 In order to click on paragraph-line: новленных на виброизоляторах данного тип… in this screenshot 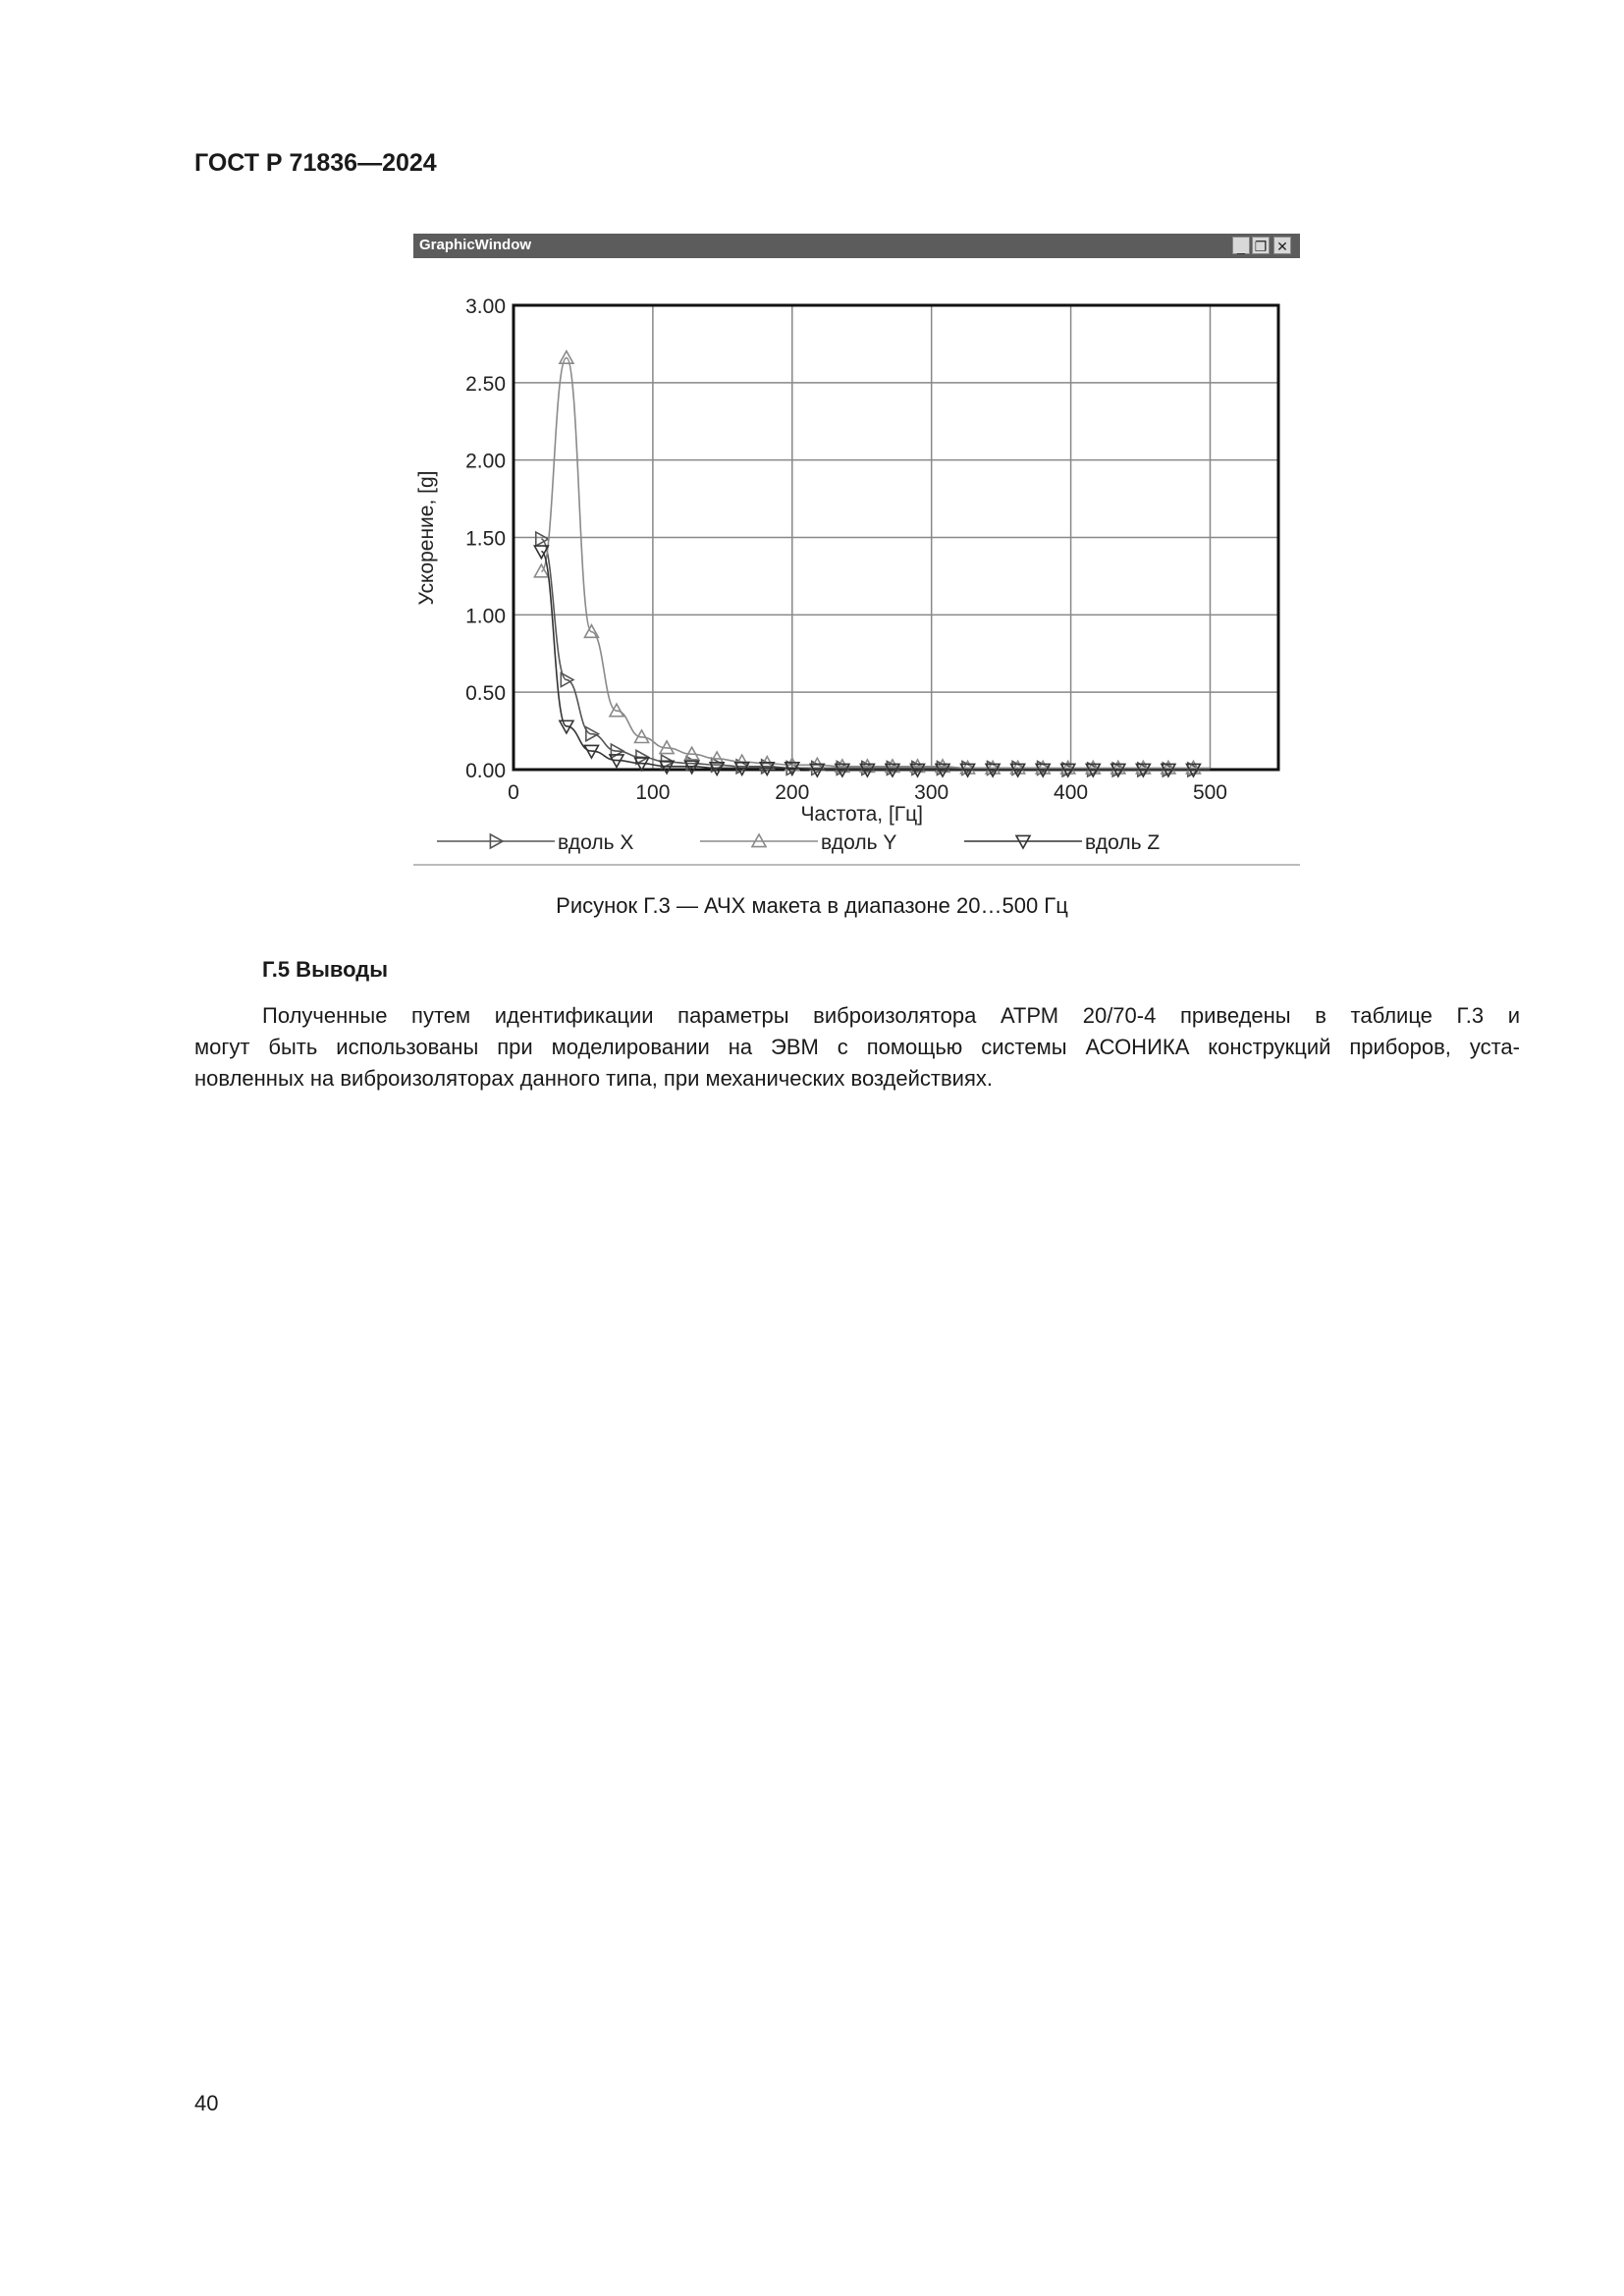, I will do `click(593, 1078)`.